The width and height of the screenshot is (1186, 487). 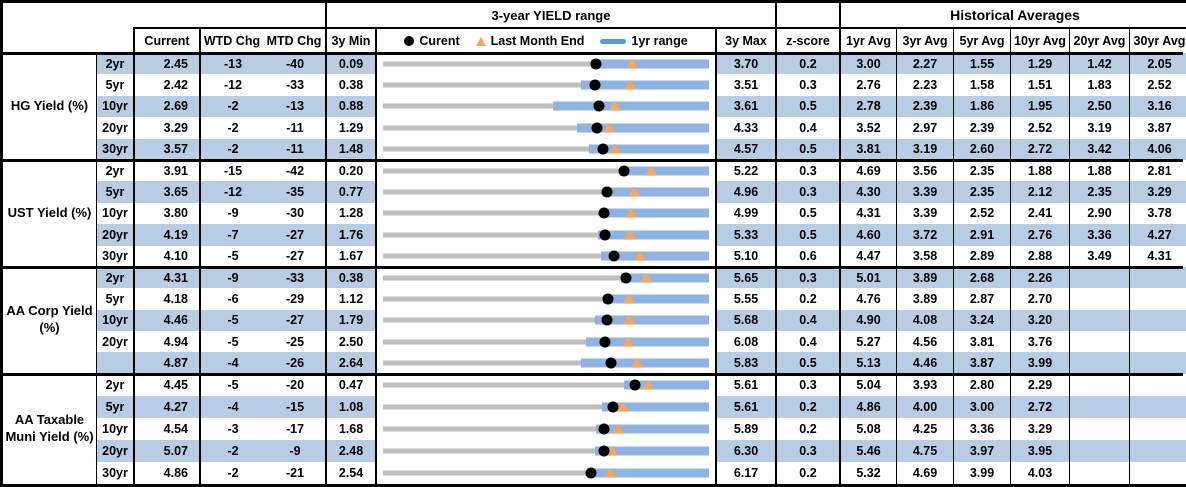 What do you see at coordinates (439, 41) in the screenshot?
I see `legend-current-label: Curent` at bounding box center [439, 41].